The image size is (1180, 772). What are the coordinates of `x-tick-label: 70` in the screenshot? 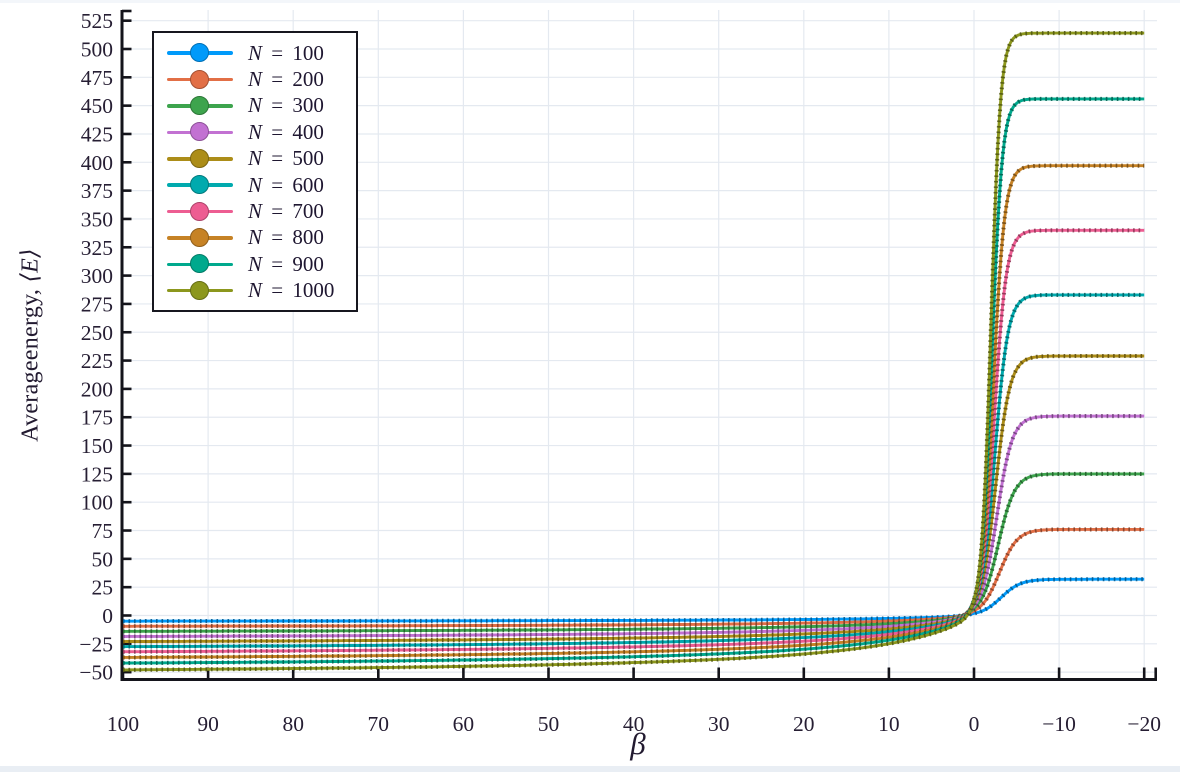 It's located at (379, 724).